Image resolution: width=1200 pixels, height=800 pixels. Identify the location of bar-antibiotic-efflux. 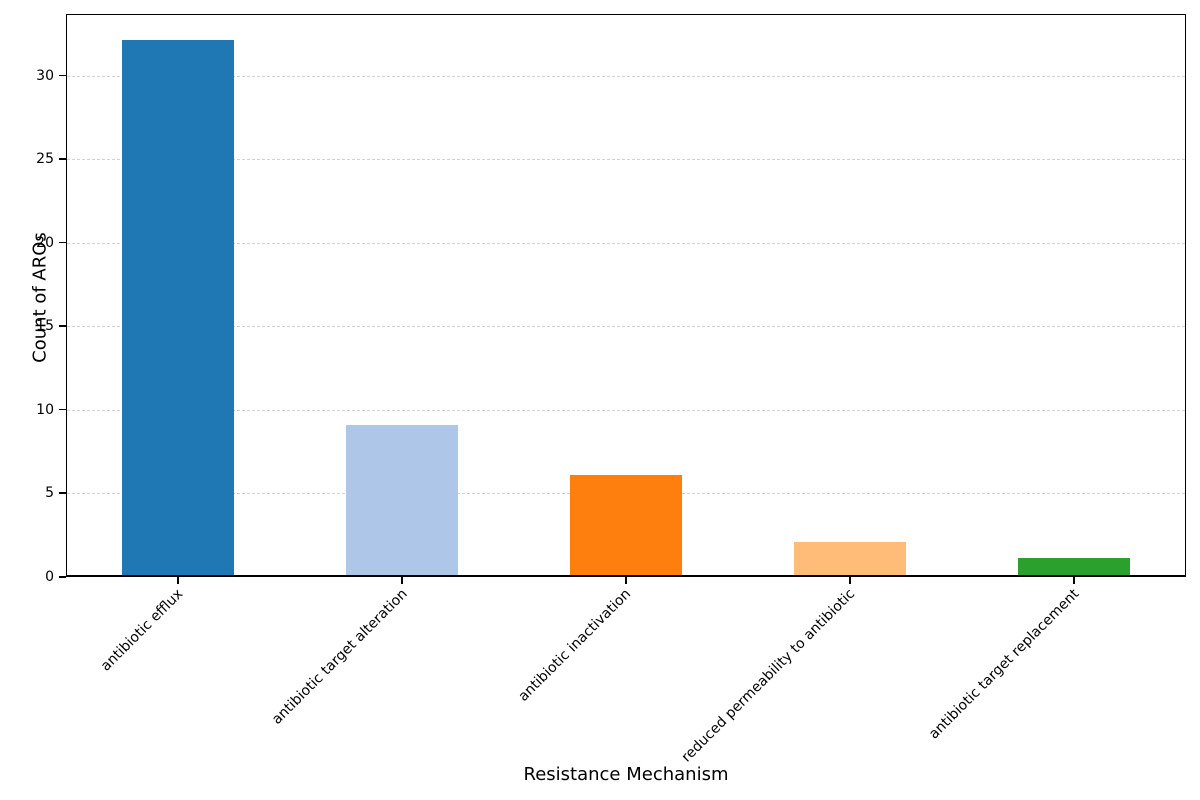
(177, 307).